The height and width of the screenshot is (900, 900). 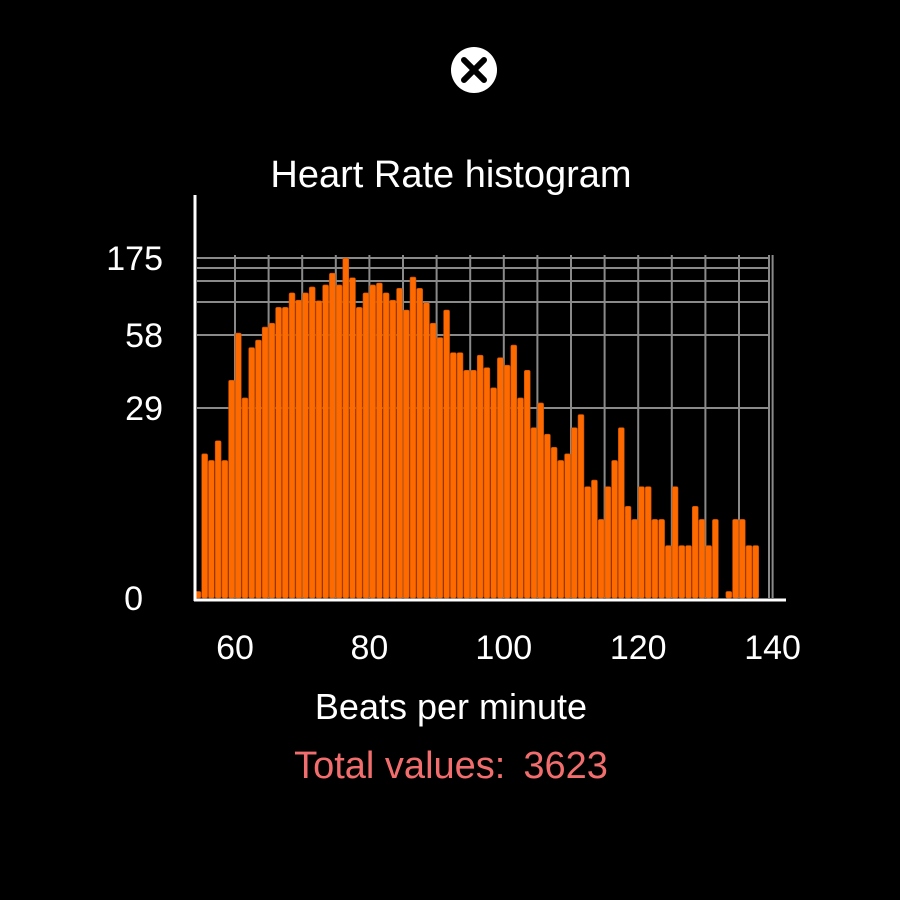 I want to click on close-x-icon, so click(x=474, y=70).